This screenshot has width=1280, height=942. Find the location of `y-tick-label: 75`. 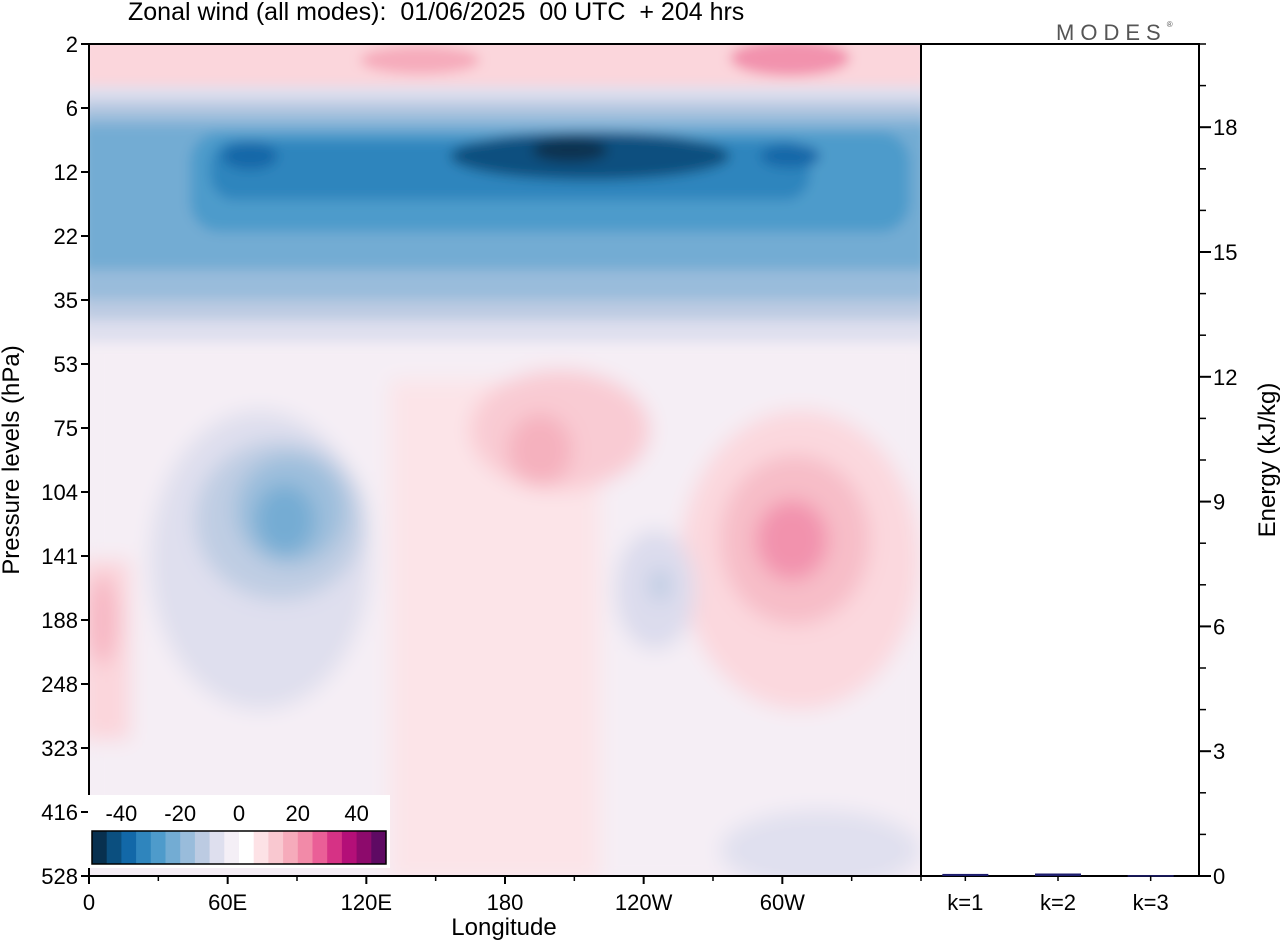

y-tick-label: 75 is located at coordinates (66, 428).